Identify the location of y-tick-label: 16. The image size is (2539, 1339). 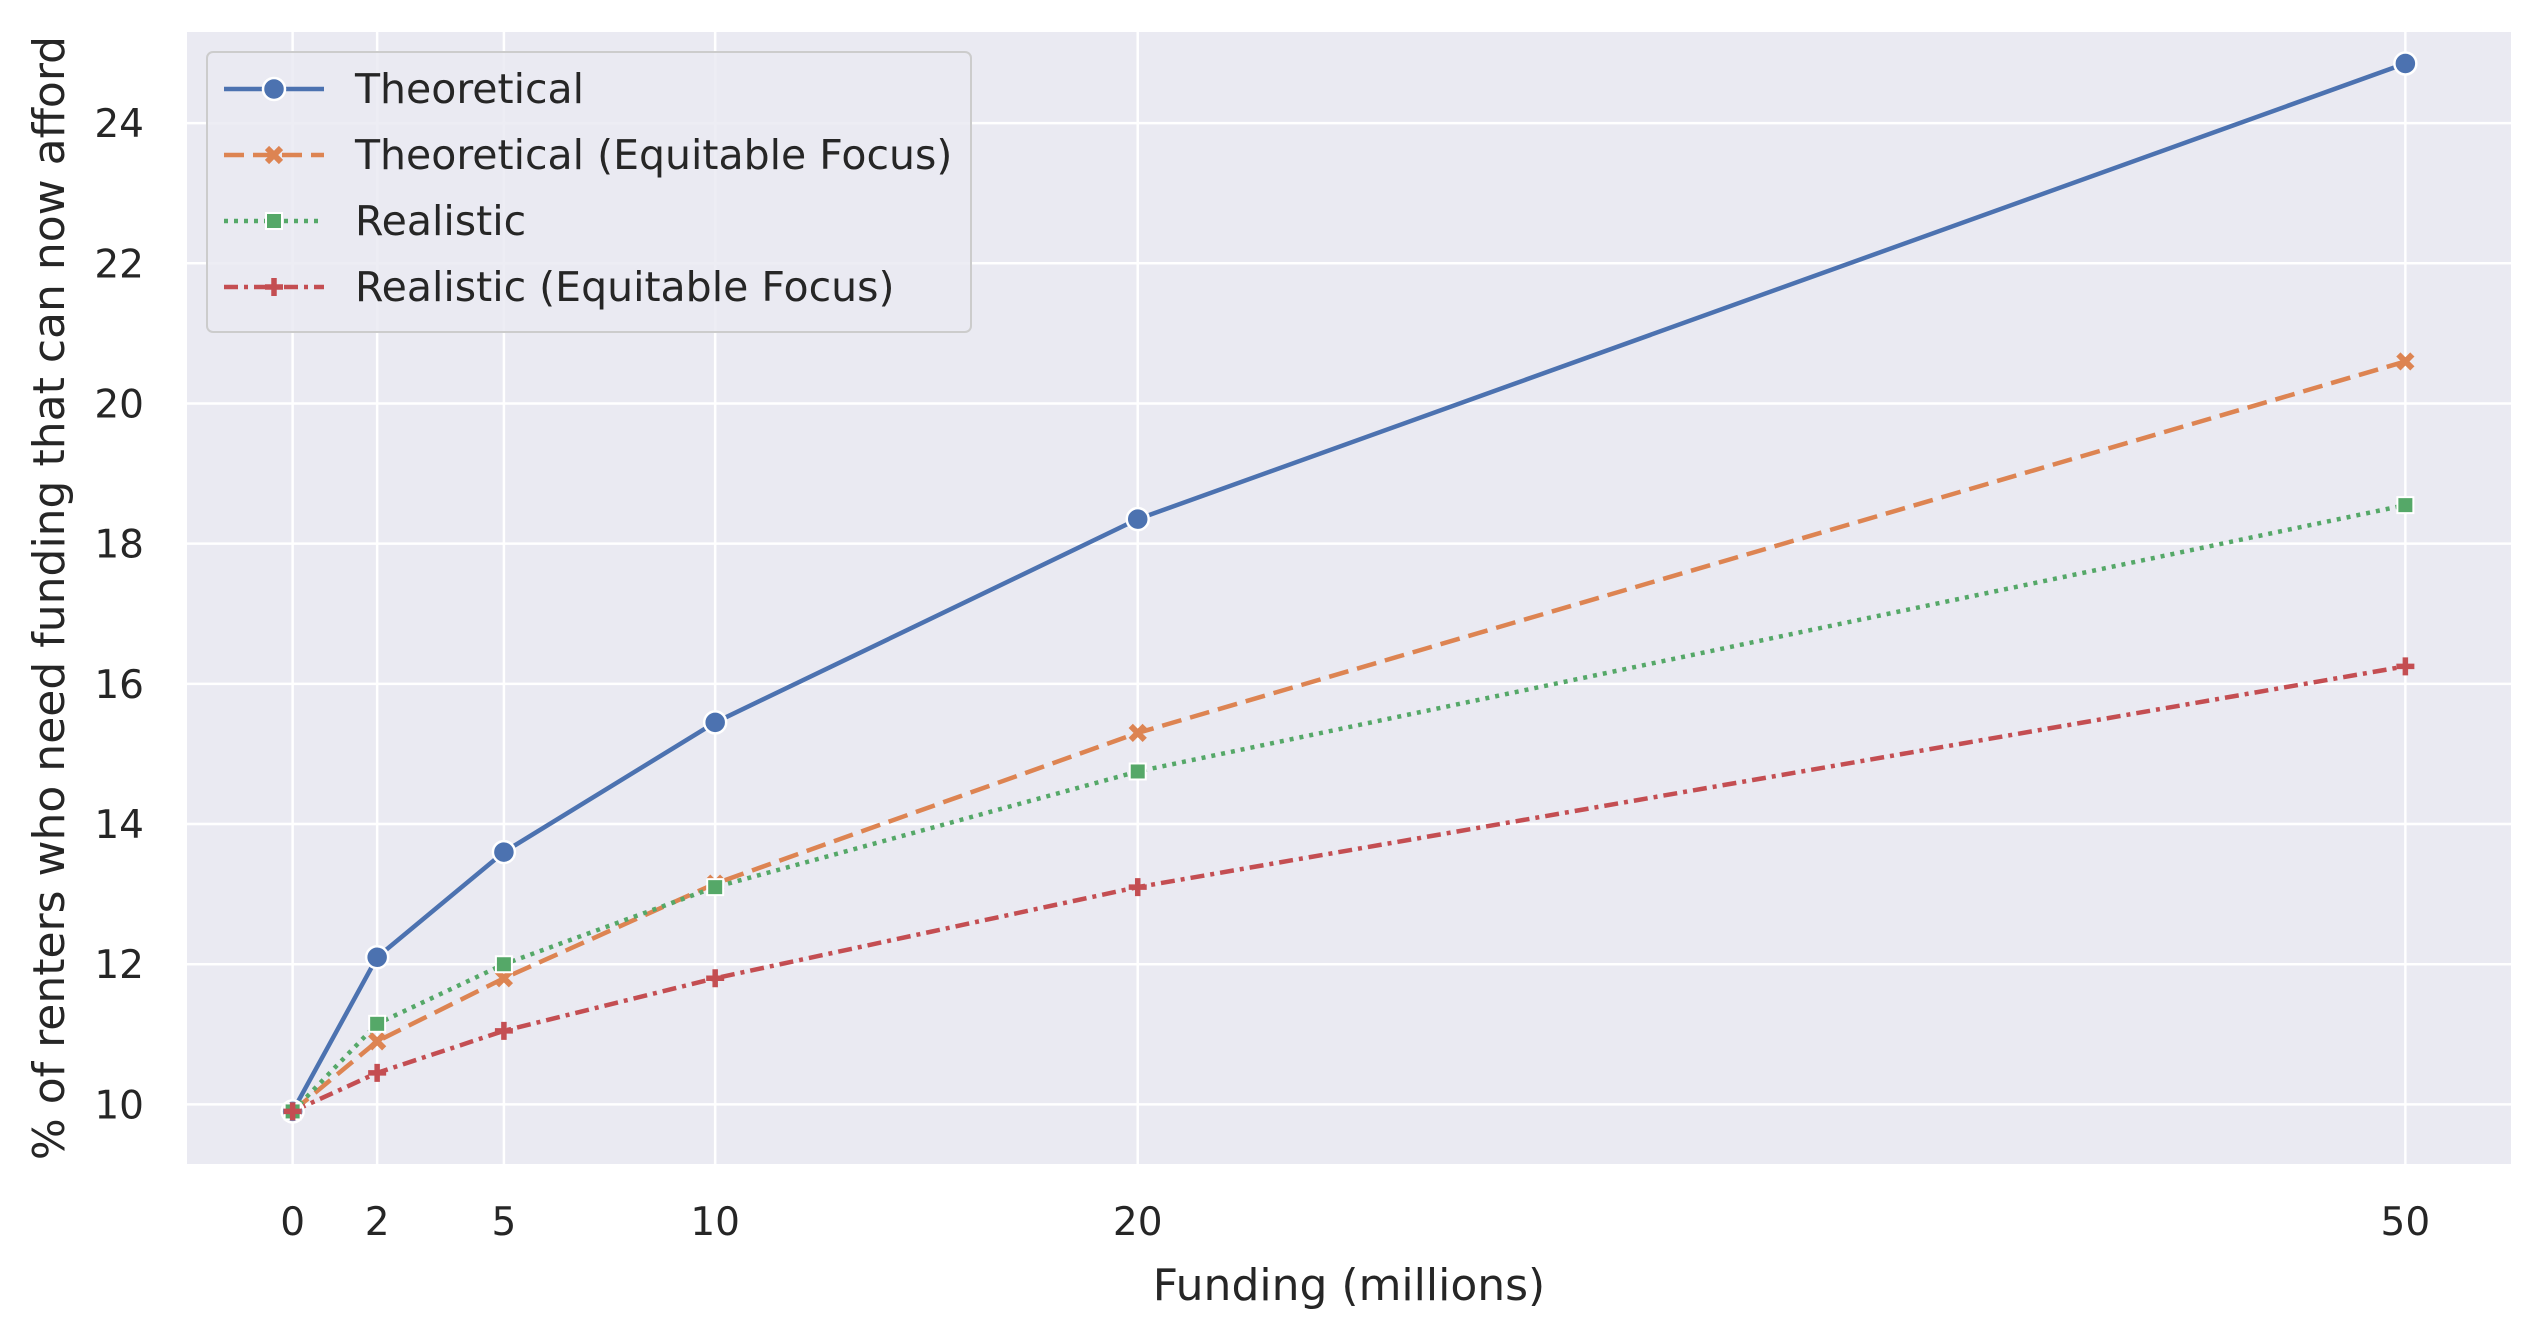
(119, 685).